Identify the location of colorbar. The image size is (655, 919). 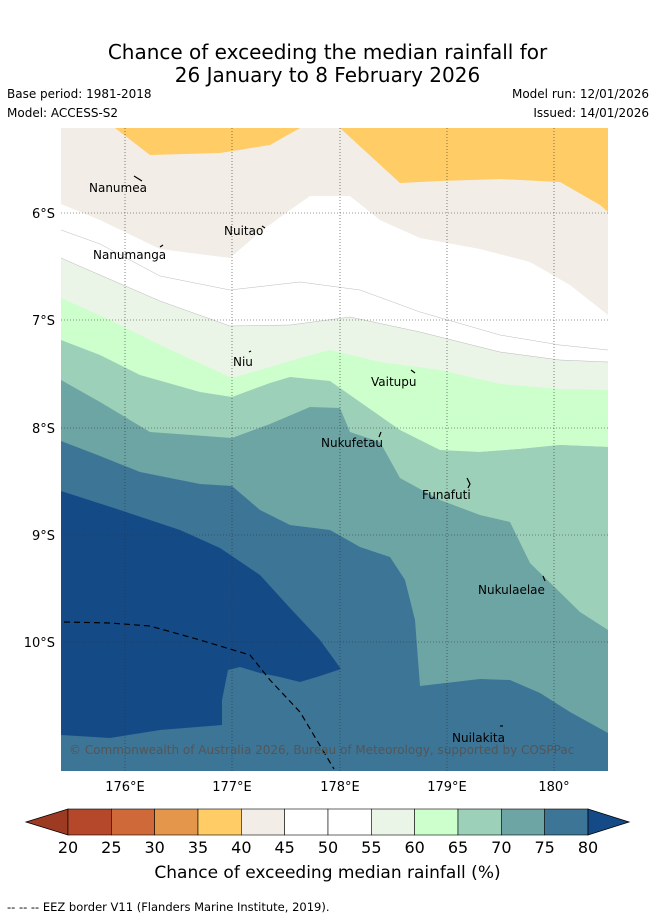
(327, 822).